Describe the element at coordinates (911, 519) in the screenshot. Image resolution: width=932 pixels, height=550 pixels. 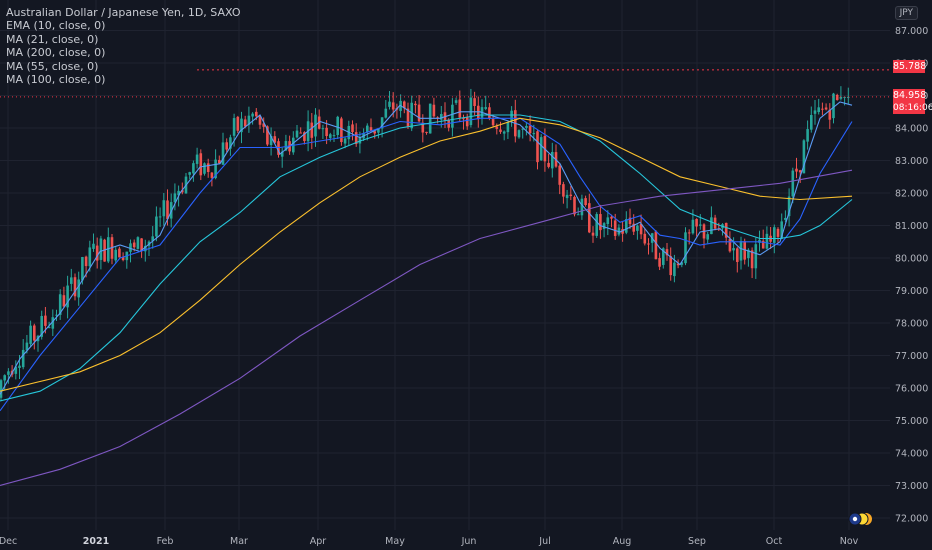
I see `y-tick-label: 72.000` at that location.